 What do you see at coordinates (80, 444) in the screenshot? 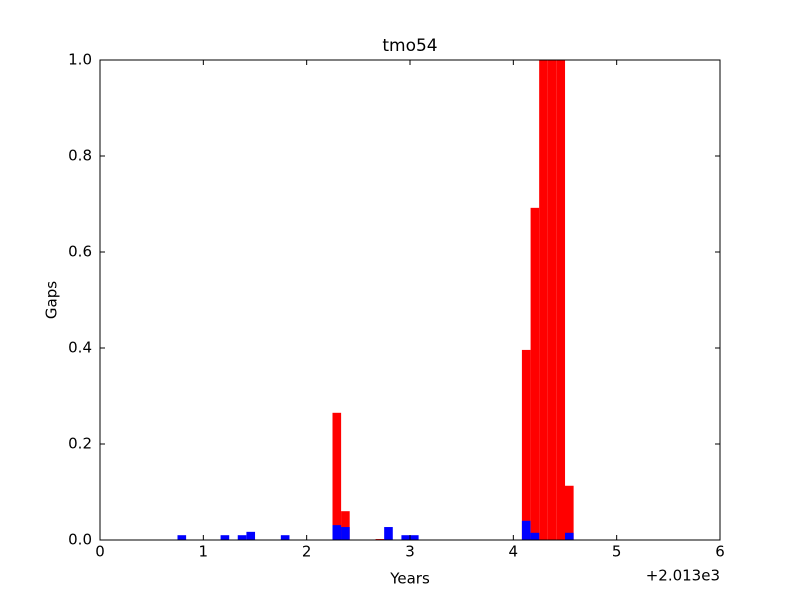
I see `y-tick-label: 0.2` at bounding box center [80, 444].